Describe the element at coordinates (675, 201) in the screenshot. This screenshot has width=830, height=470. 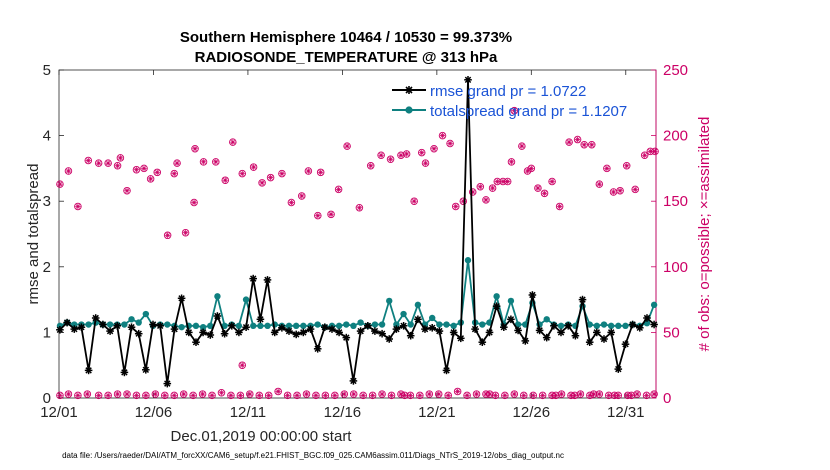
I see `y-right-tick-label: 150` at that location.